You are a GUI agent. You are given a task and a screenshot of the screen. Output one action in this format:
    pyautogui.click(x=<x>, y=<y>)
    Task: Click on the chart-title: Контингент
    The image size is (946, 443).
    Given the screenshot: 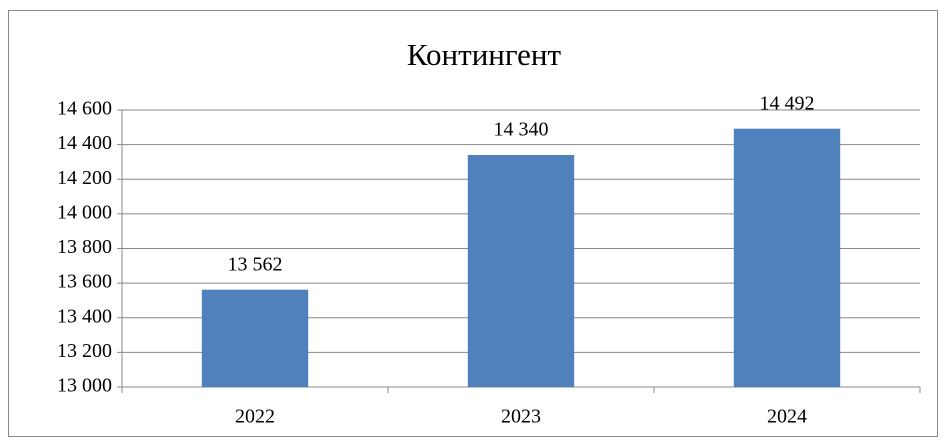 What is the action you would take?
    pyautogui.click(x=484, y=54)
    